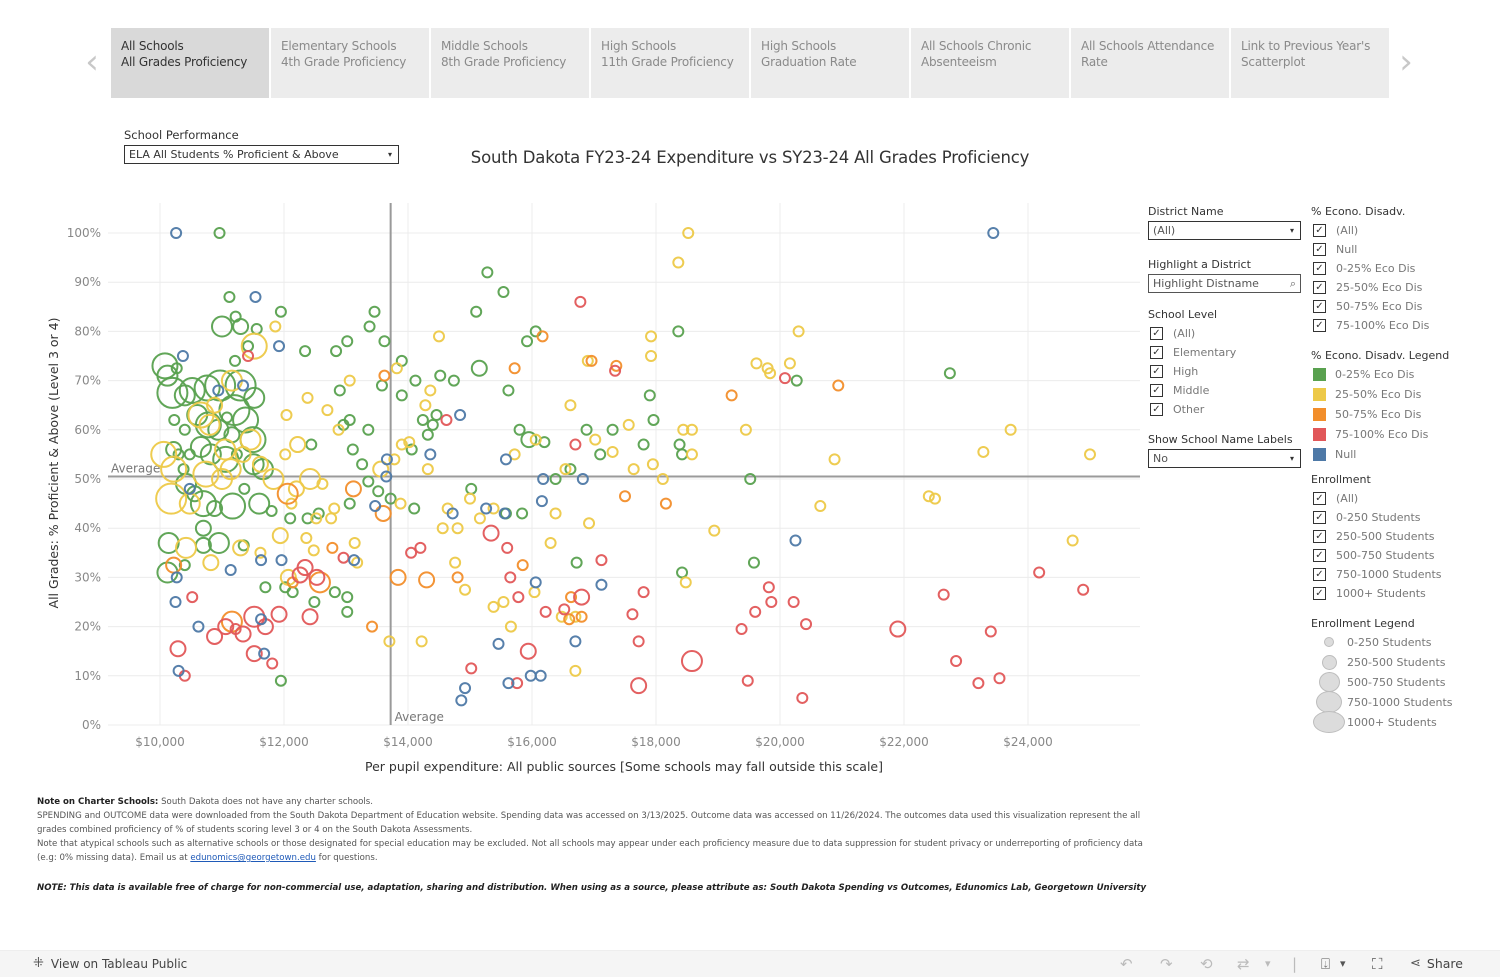 This screenshot has width=1500, height=977. What do you see at coordinates (1370, 306) in the screenshot?
I see `econ-option: ✓ 50-75% Eco Dis` at bounding box center [1370, 306].